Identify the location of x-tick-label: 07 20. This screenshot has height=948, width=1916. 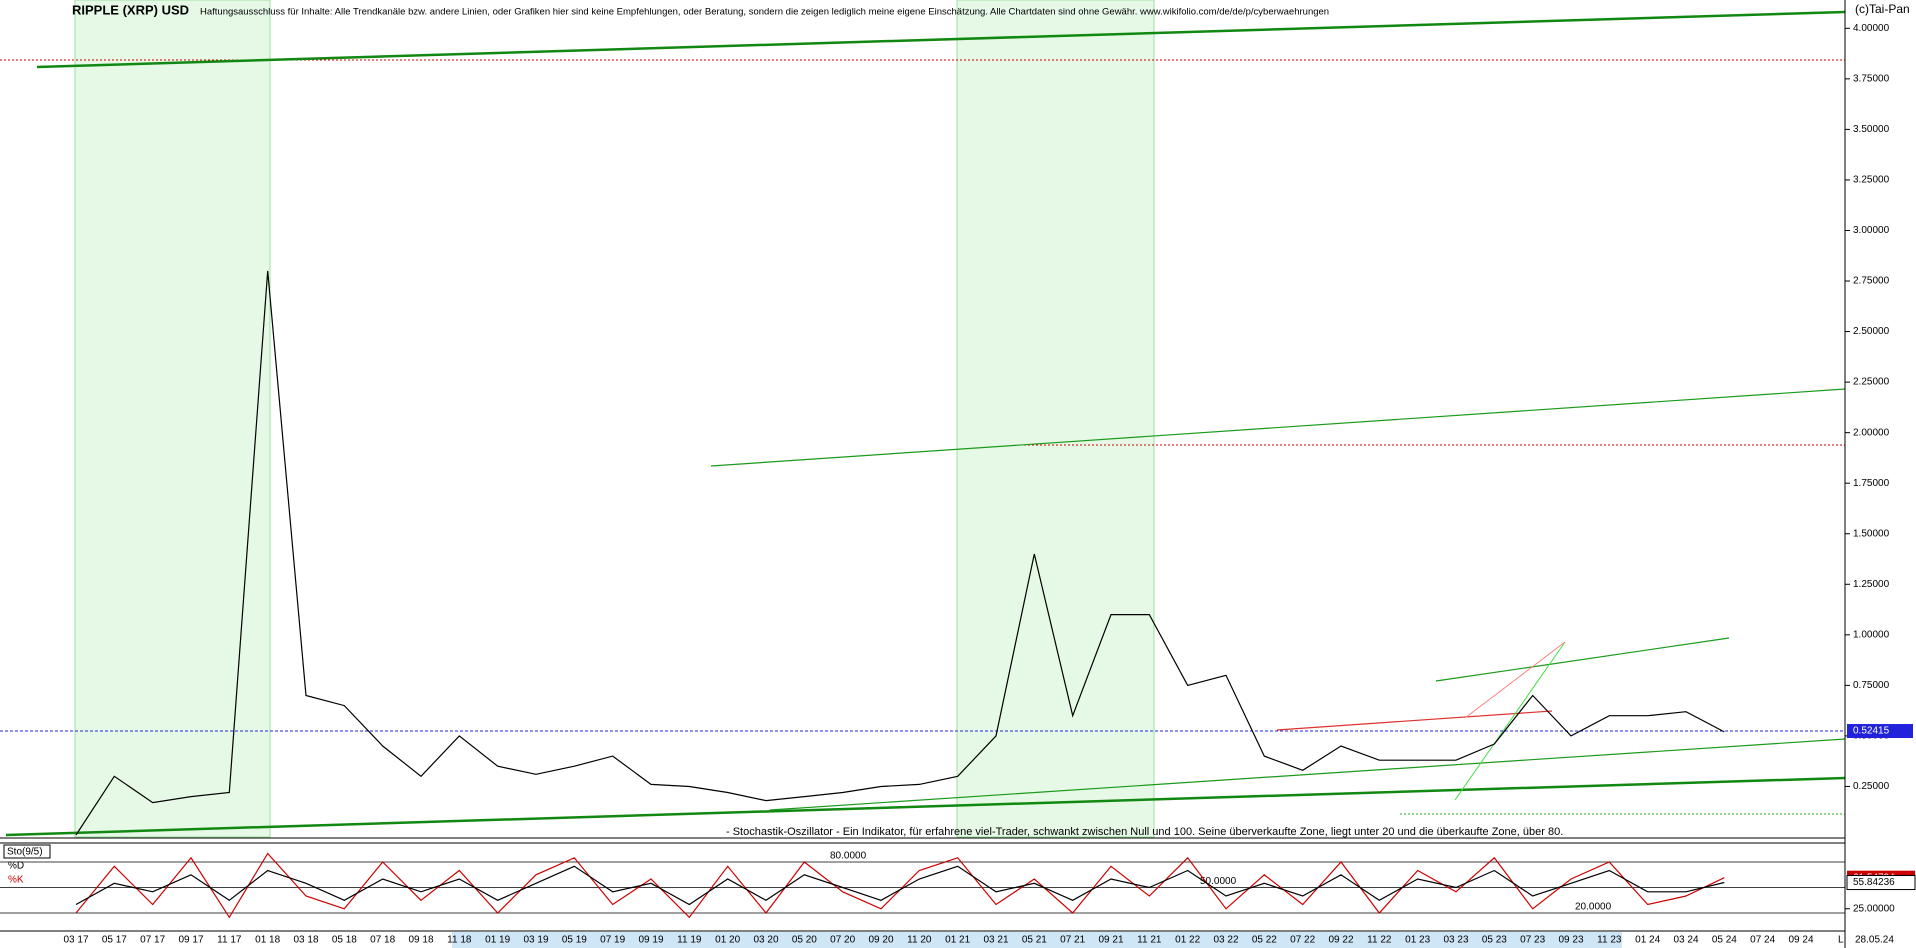
(842, 940).